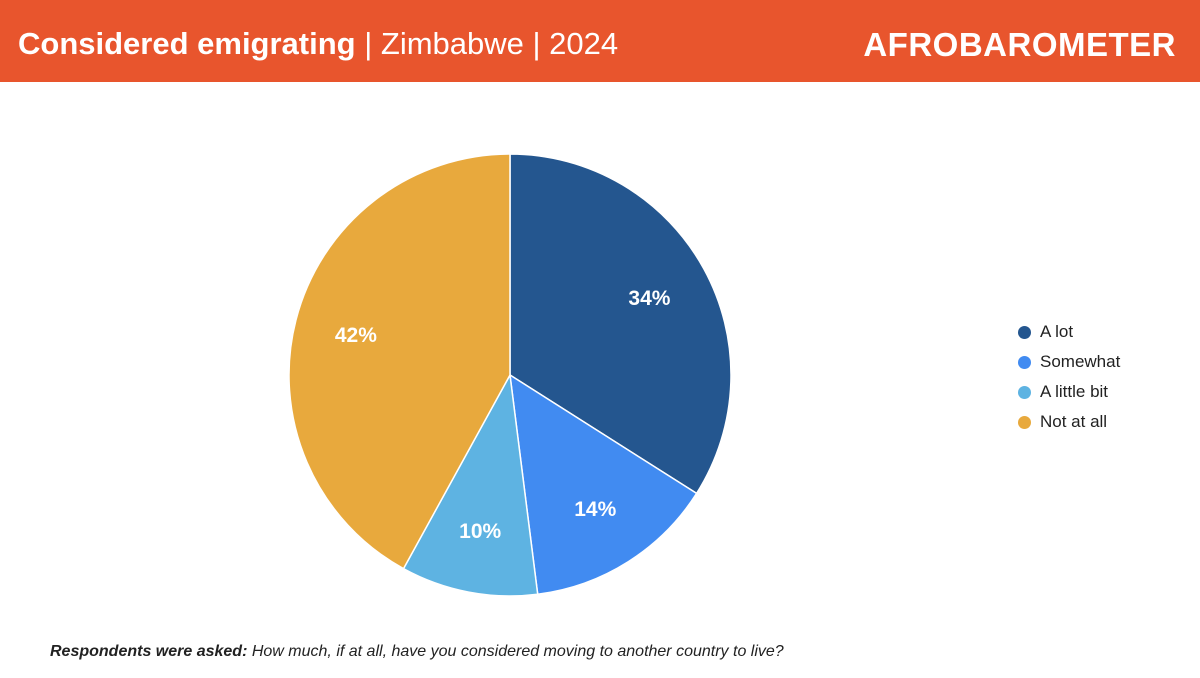  Describe the element at coordinates (356, 335) in the screenshot. I see `slice-label-not-at-all: 42%` at that location.